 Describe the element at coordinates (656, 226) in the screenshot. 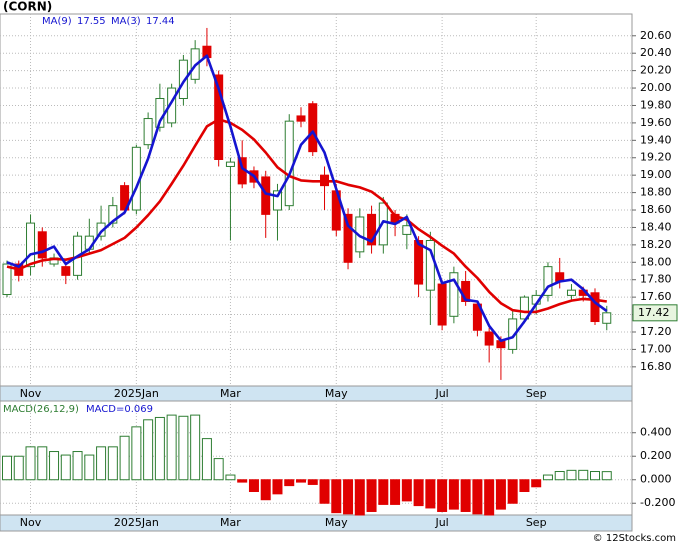

I see `y-tick-label: 18.40` at that location.